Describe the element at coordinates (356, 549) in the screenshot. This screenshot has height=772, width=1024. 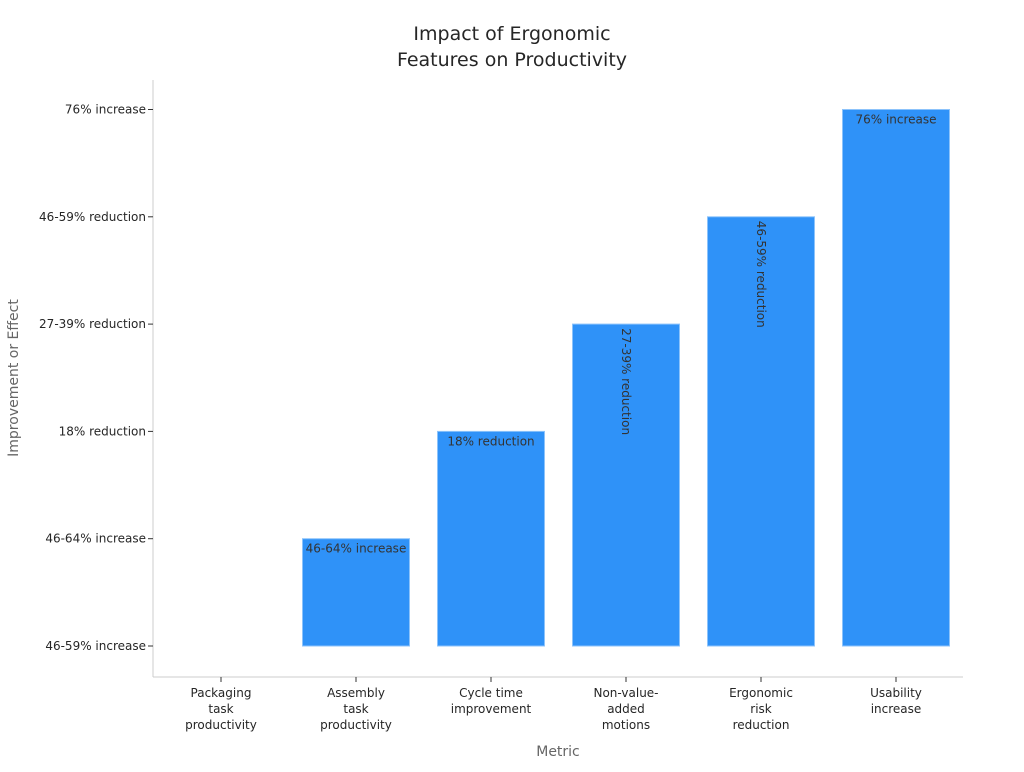
I see `data-label: 46-64% increase` at that location.